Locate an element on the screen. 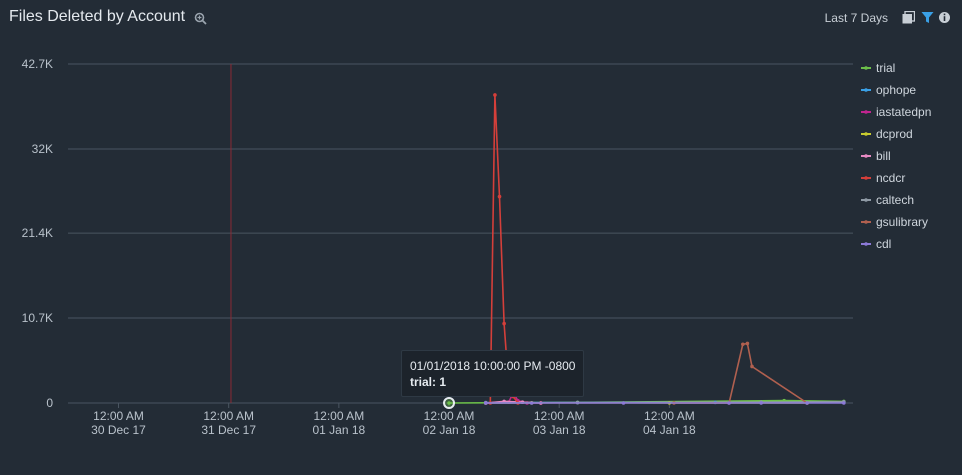 The height and width of the screenshot is (475, 962). legend-item-ncdcr: ncdcr is located at coordinates (883, 178).